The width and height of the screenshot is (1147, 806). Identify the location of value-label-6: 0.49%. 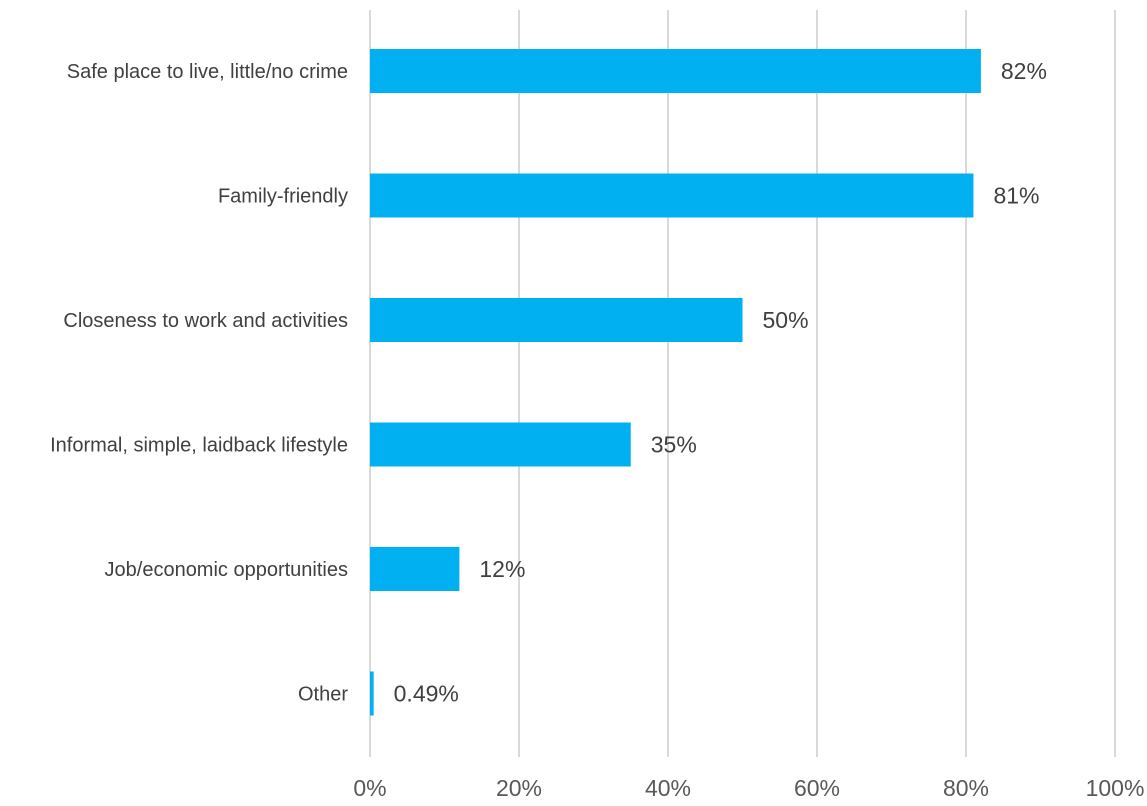
(426, 694).